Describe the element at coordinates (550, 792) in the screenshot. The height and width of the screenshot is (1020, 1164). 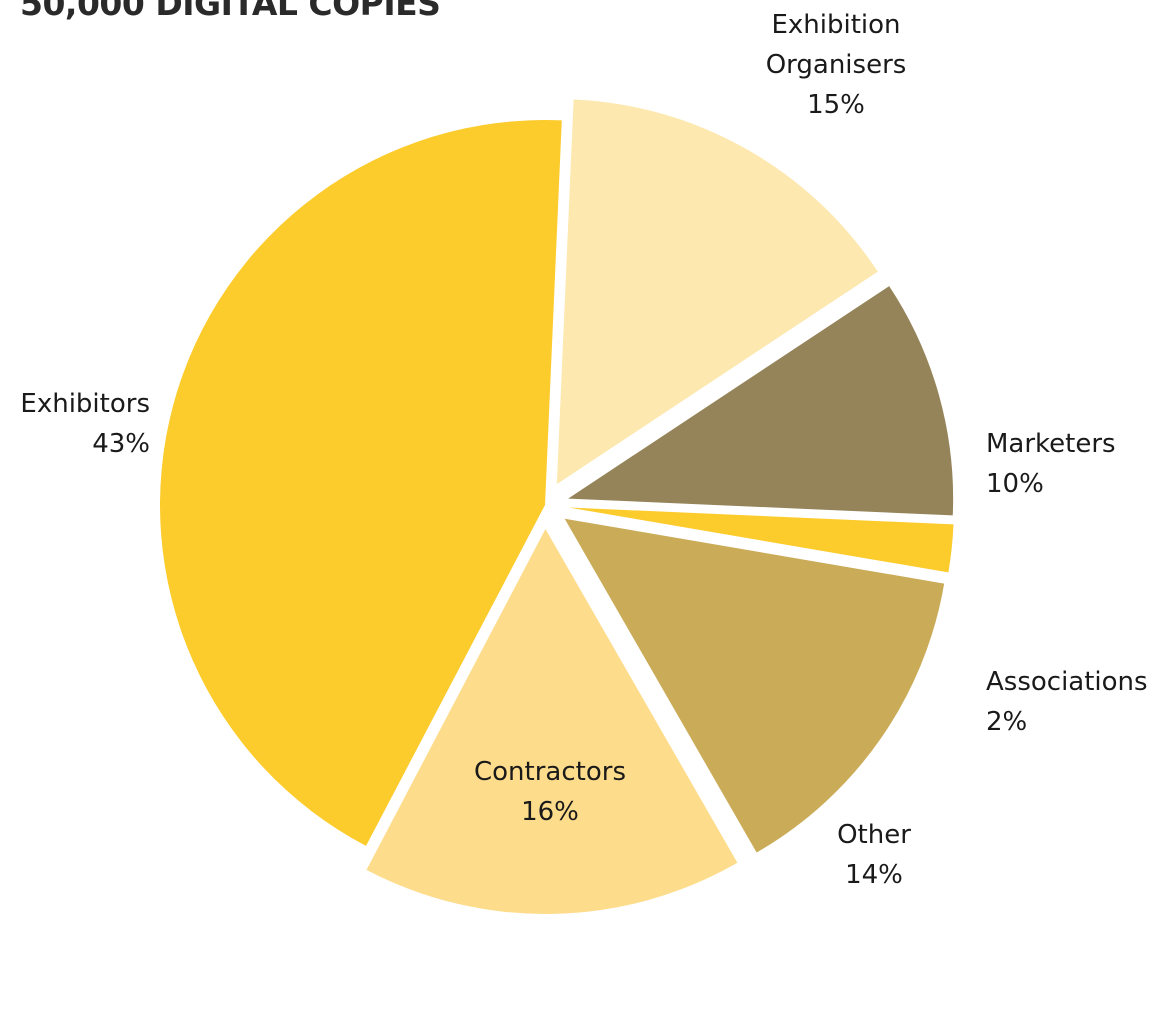
I see `label-contractors: Contractors 16%` at that location.